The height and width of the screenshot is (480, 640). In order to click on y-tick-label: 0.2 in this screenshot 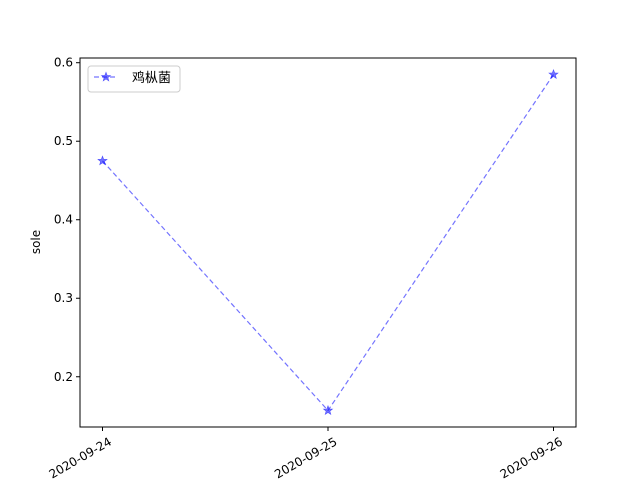, I will do `click(63, 377)`.